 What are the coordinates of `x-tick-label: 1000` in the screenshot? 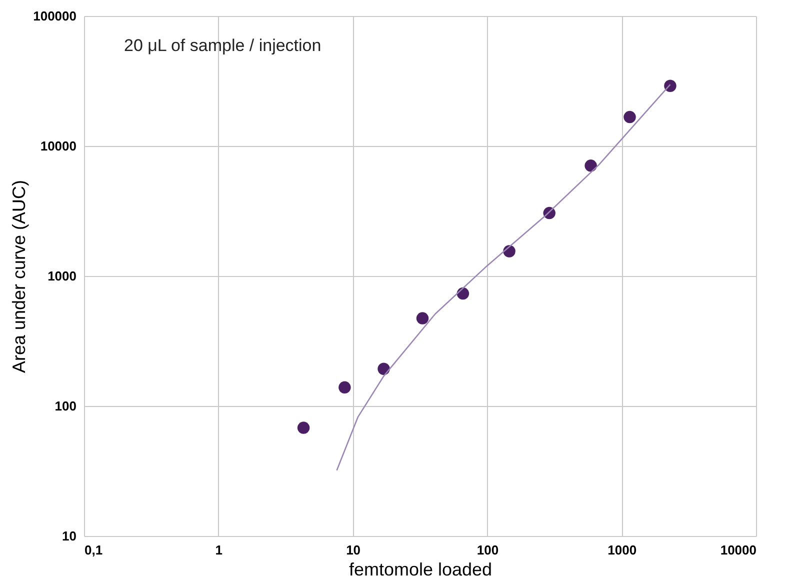 It's located at (622, 550).